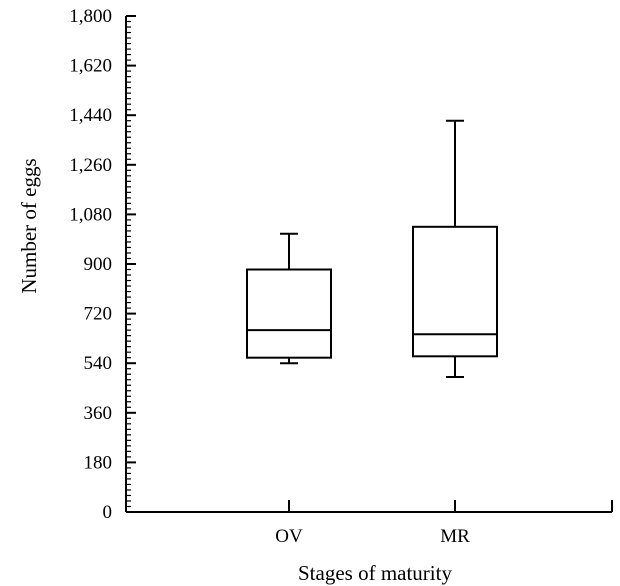  I want to click on box-mr, so click(455, 248).